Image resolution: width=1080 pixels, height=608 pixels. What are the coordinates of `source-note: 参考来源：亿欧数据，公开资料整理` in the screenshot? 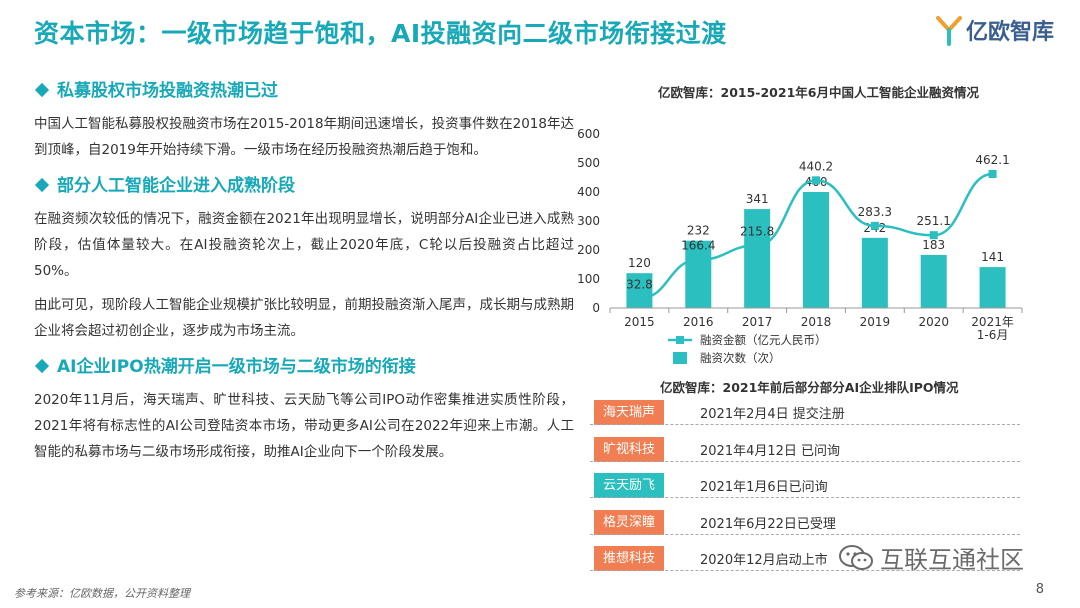 It's located at (102, 593).